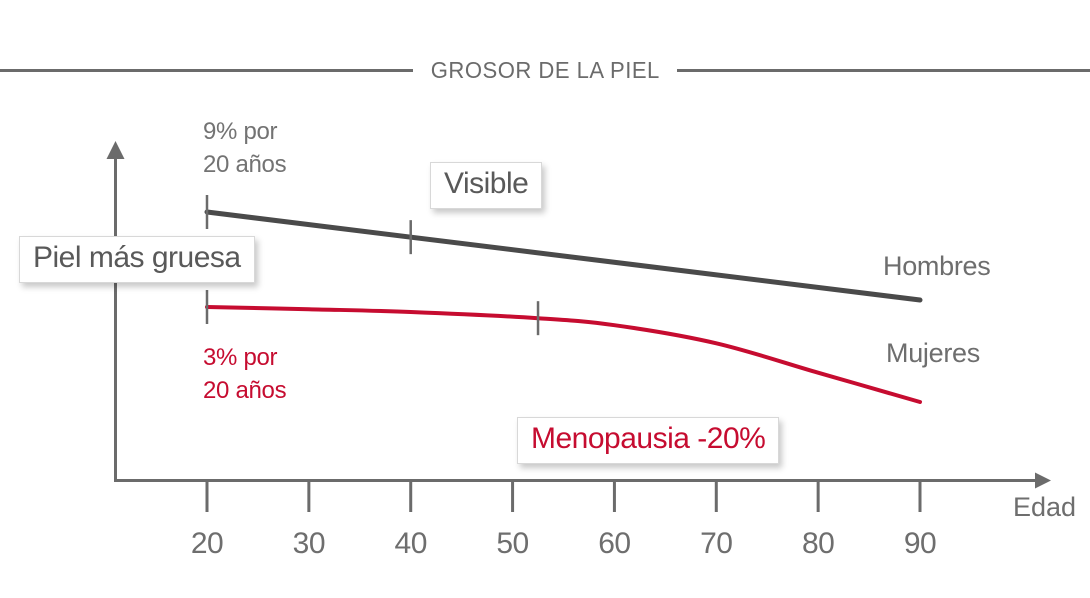 The image size is (1090, 598). I want to click on series-markers, so click(372, 265).